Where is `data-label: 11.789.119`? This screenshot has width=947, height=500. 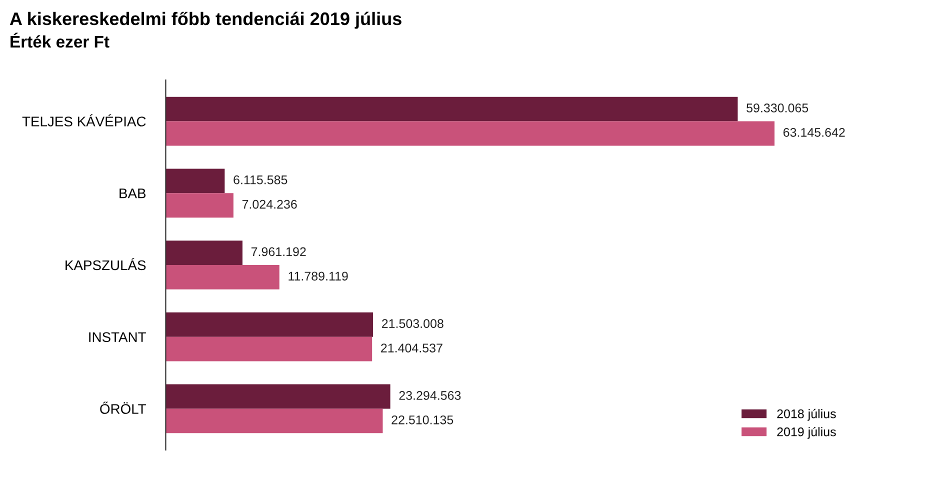 data-label: 11.789.119 is located at coordinates (318, 276).